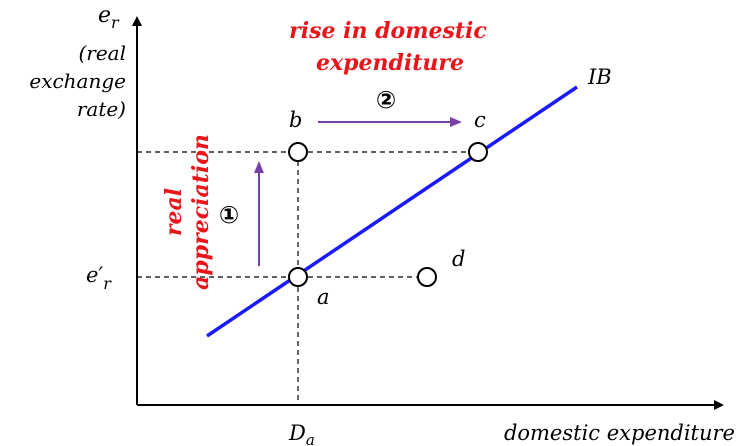 Image resolution: width=742 pixels, height=446 pixels. I want to click on point-b-label: b, so click(295, 120).